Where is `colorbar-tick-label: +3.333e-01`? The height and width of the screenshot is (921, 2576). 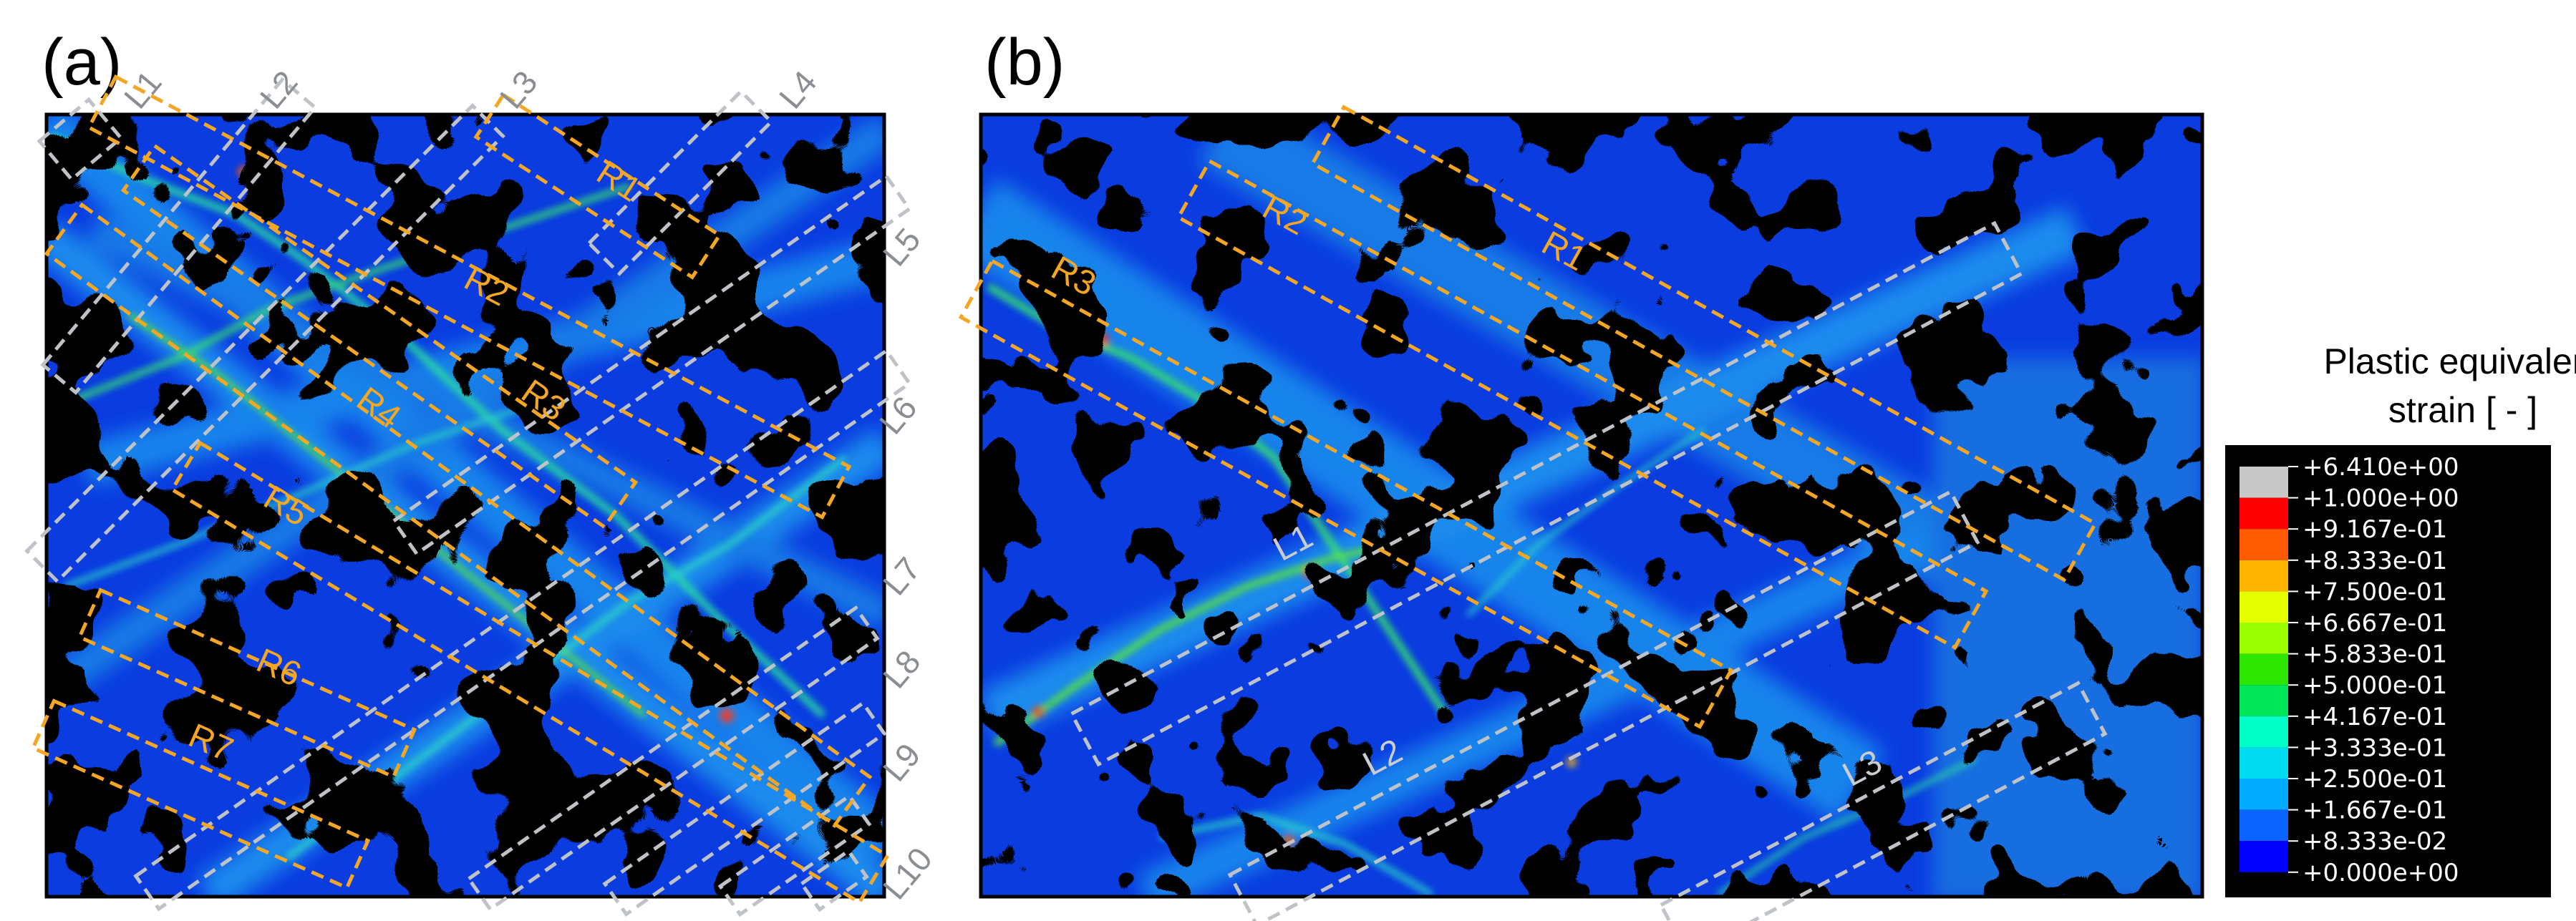 colorbar-tick-label: +3.333e-01 is located at coordinates (2375, 748).